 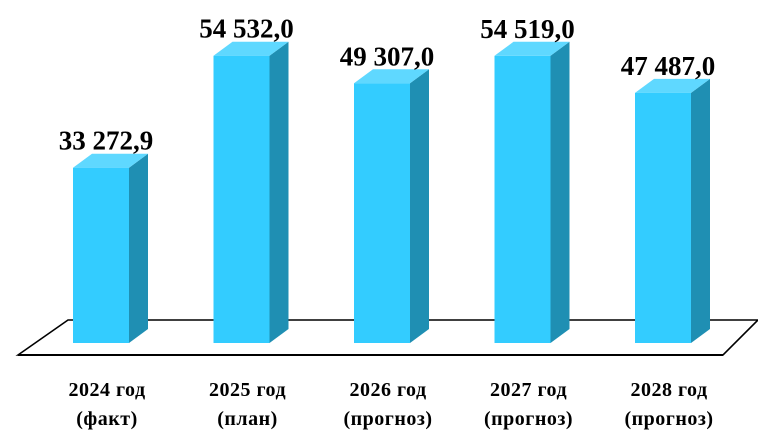 What do you see at coordinates (528, 404) in the screenshot?
I see `category-label-4: 2027 год (прогноз)` at bounding box center [528, 404].